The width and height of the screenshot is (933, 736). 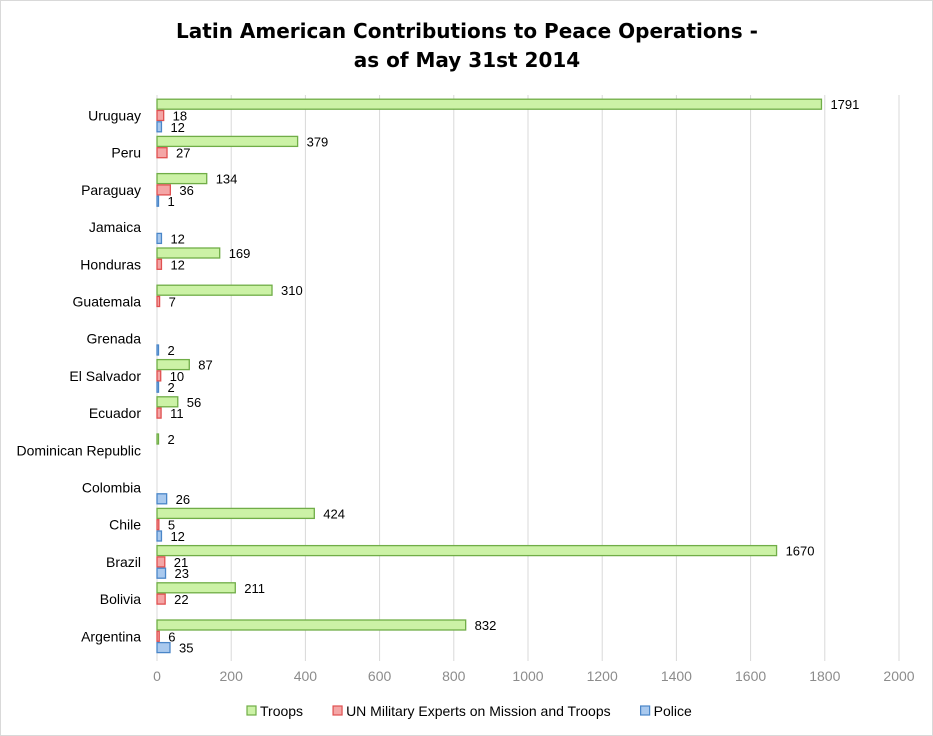 I want to click on x-tick-label: 1800, so click(x=824, y=676).